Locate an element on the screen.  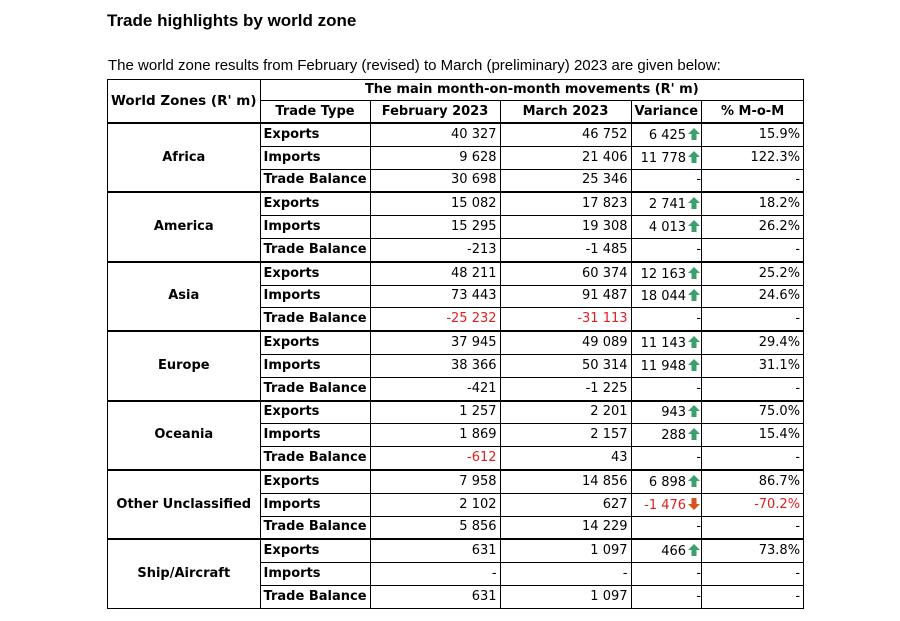
table-row: Ship/Aircraft Exports 631 1 097 466 73.8% is located at coordinates (456, 573).